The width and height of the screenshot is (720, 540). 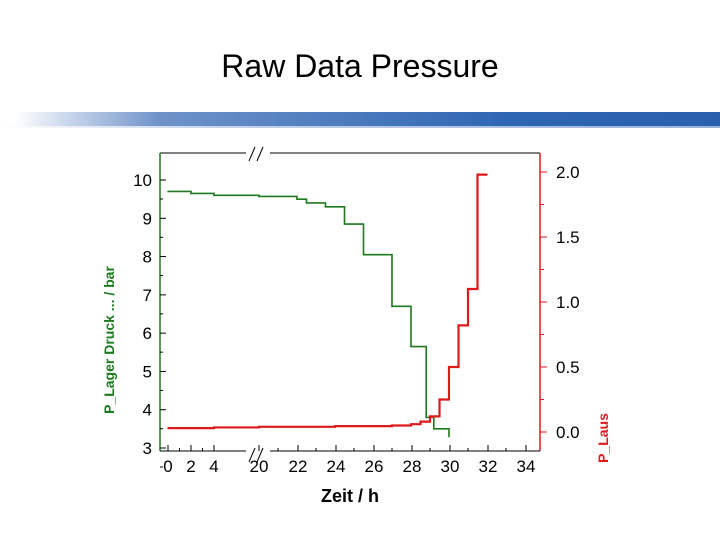 I want to click on y-right-tick-label-0: 0.0, so click(x=568, y=432).